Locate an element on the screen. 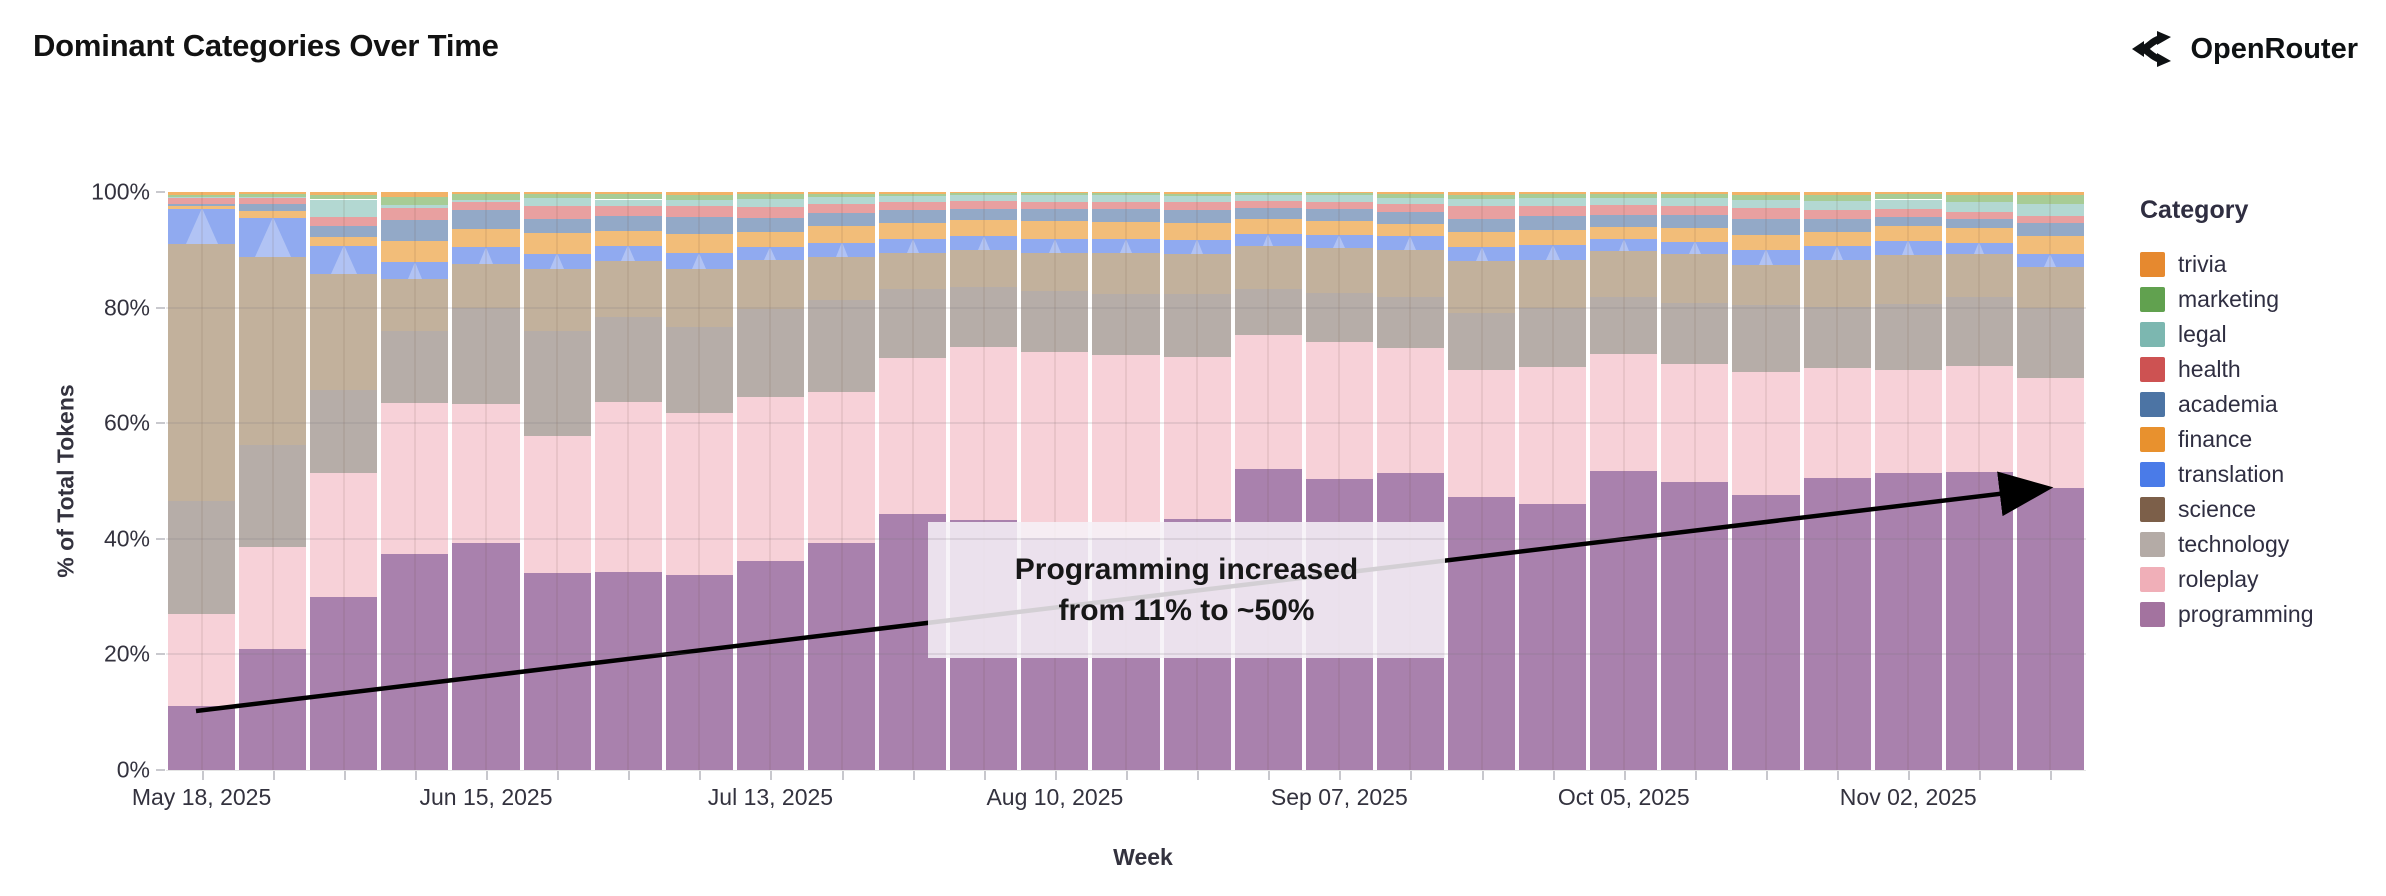  legend-label-trivia: trivia is located at coordinates (2202, 264).